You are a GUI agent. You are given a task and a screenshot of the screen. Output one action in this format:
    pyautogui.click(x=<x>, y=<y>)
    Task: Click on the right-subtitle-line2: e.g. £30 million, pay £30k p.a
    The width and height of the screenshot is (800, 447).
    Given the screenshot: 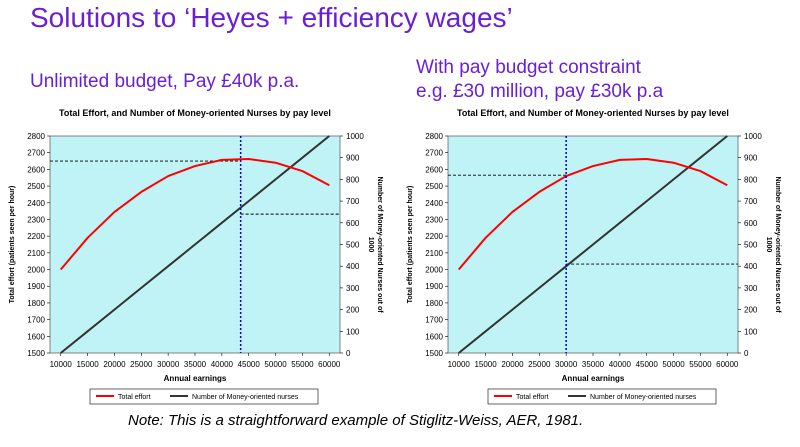 What is the action you would take?
    pyautogui.click(x=540, y=91)
    